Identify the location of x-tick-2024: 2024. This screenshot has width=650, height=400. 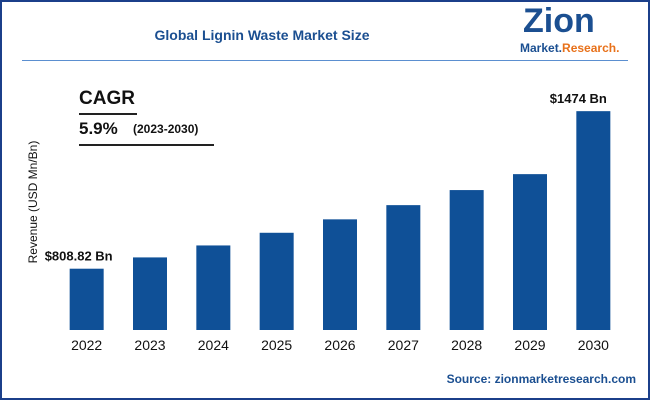
(213, 345).